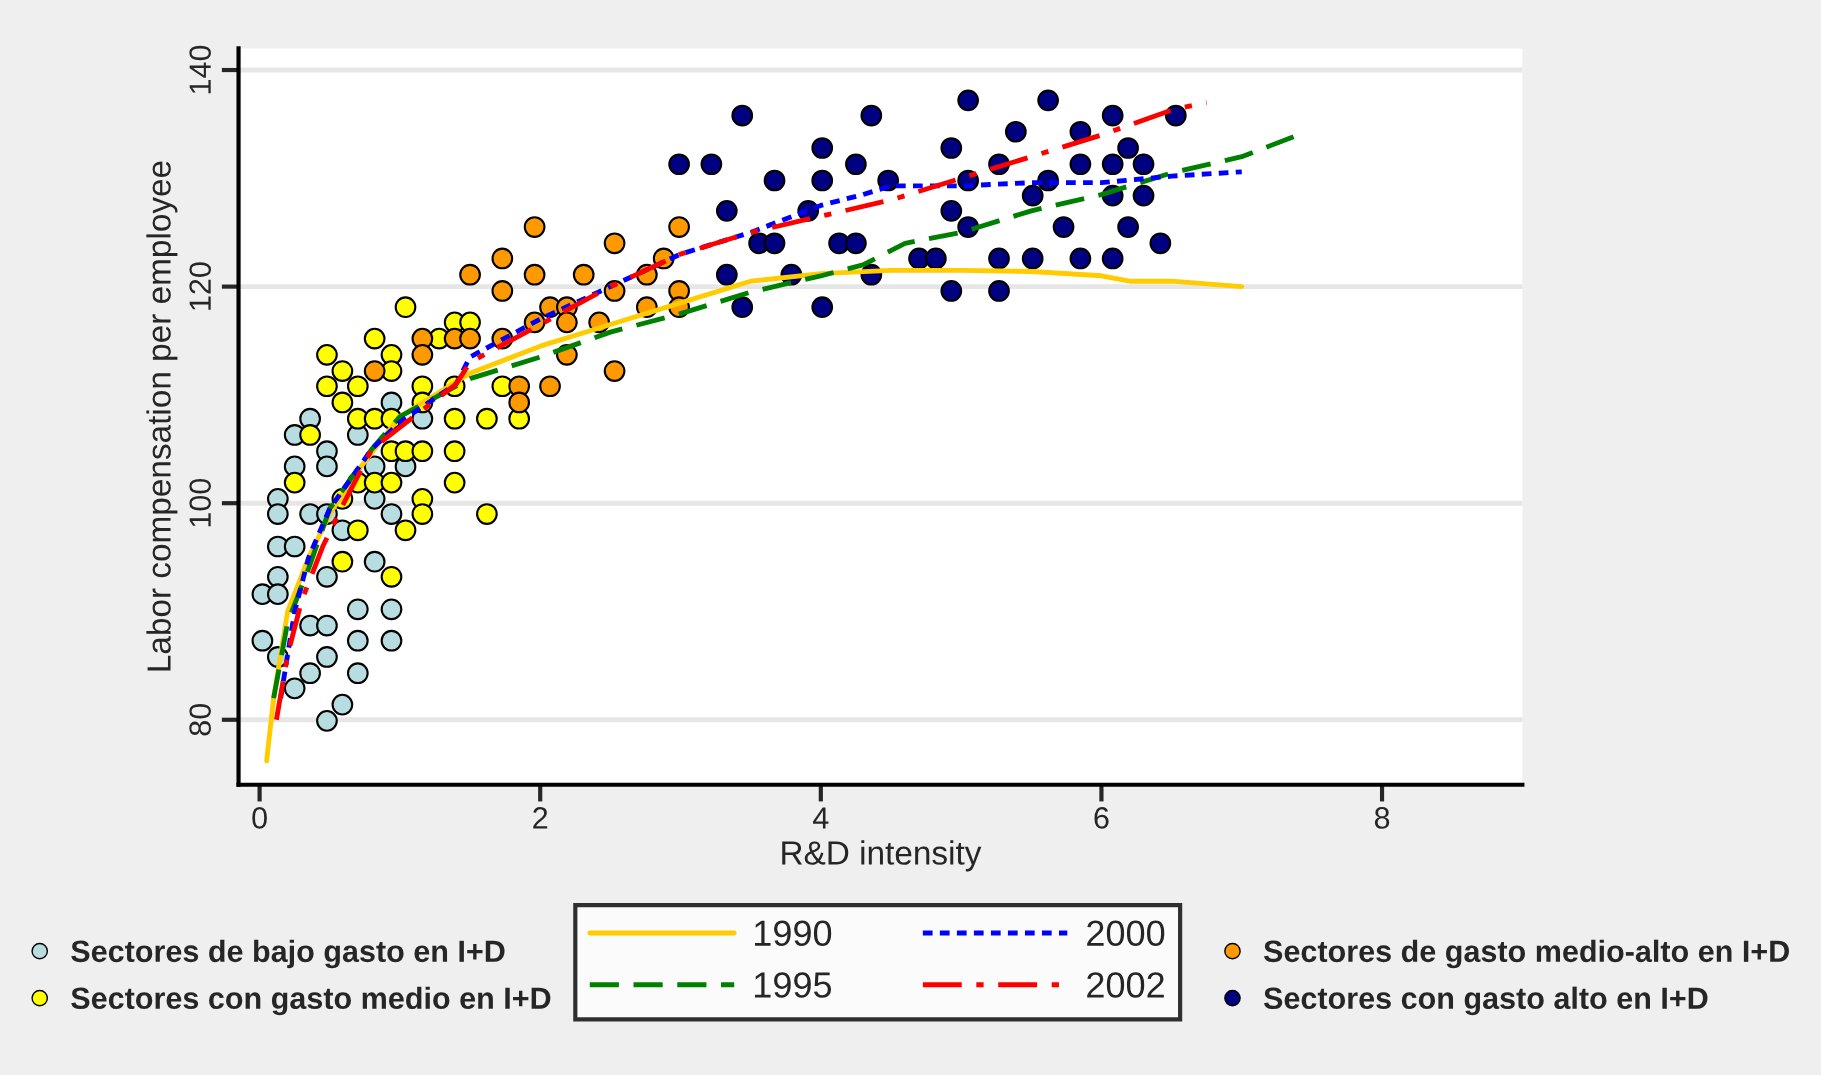  I want to click on x-axis-title: R&D intensity, so click(882, 856).